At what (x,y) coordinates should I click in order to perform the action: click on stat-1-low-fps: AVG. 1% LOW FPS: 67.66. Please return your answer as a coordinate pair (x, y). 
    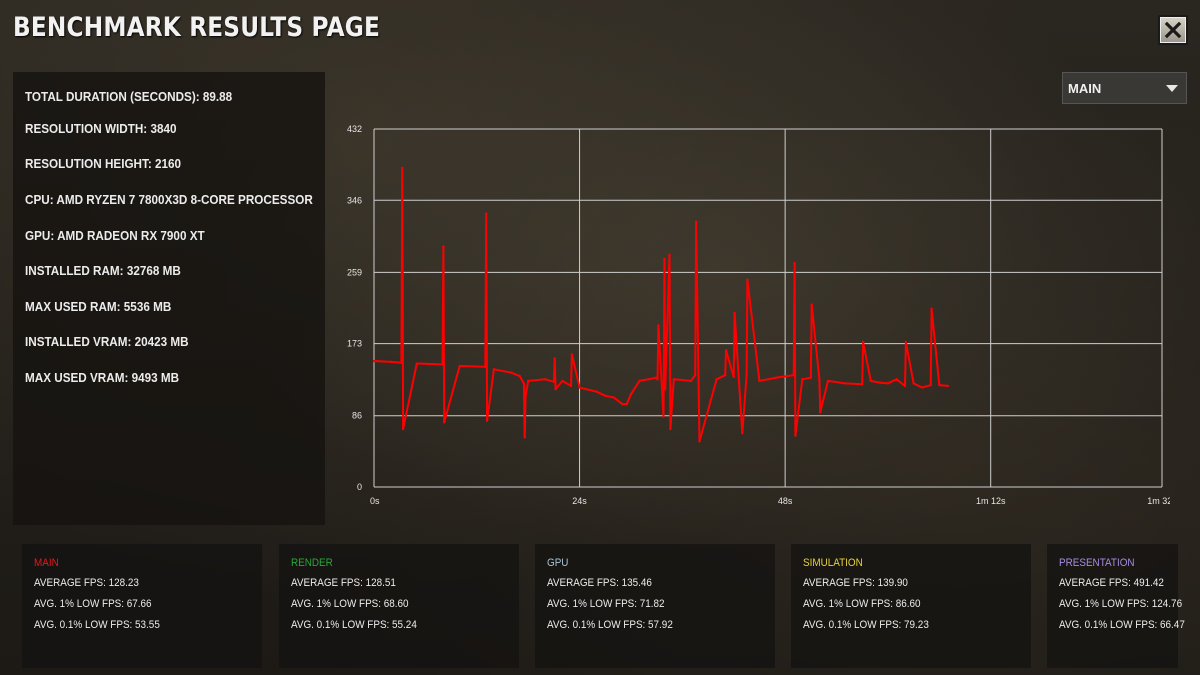
    Looking at the image, I should click on (93, 604).